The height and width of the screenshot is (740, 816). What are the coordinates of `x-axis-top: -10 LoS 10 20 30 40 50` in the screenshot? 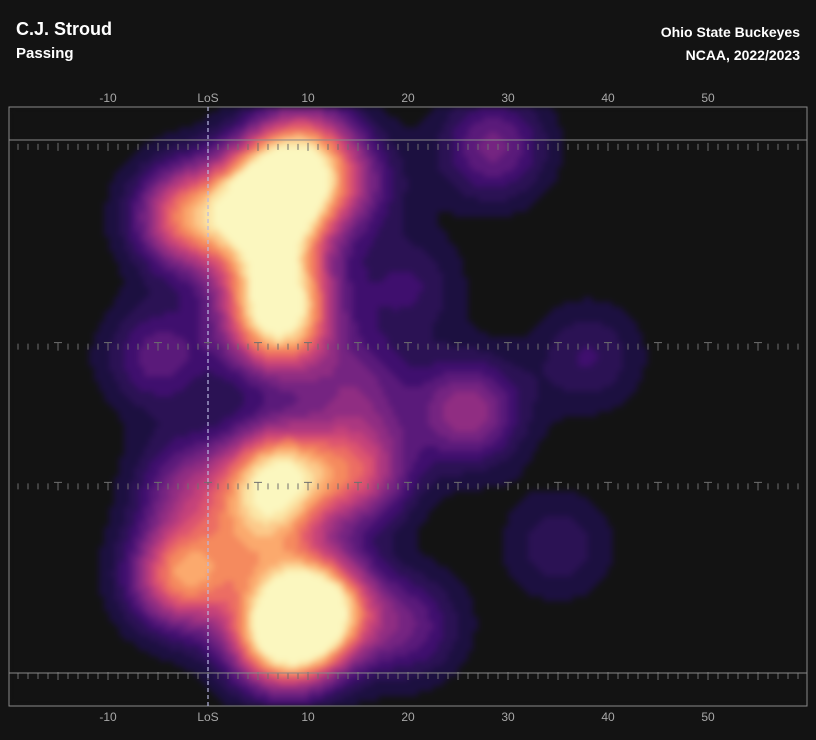 It's located at (407, 98).